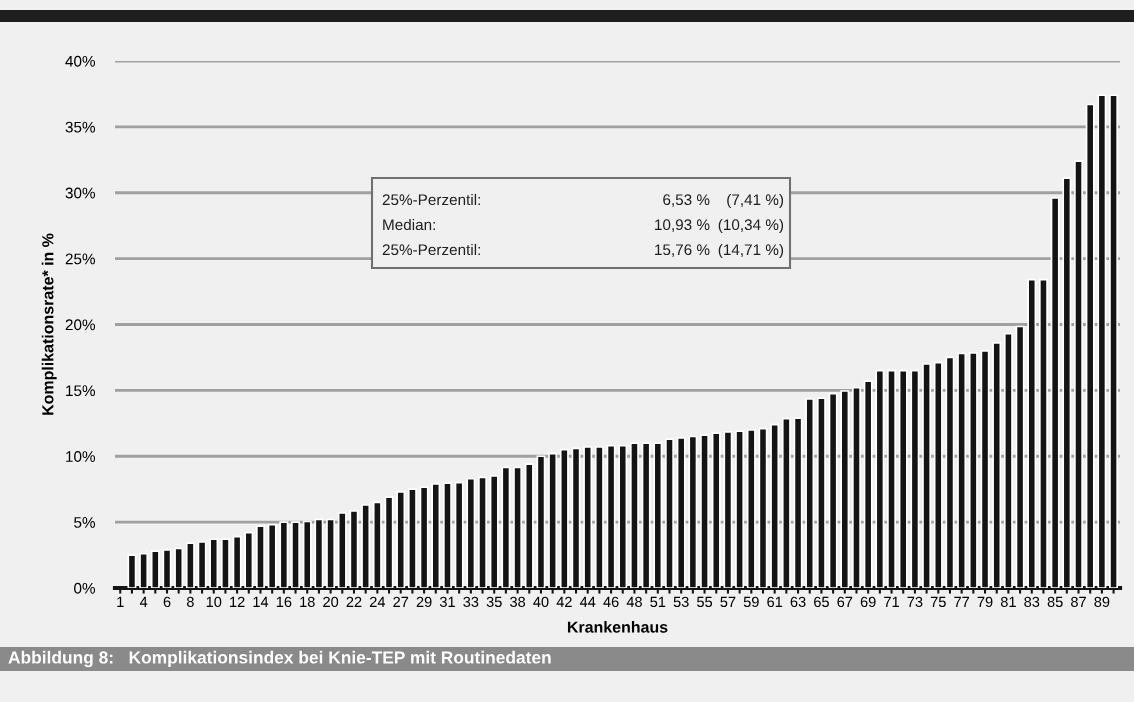 The image size is (1134, 702). What do you see at coordinates (682, 250) in the screenshot?
I see `annotation: 15,76 %` at bounding box center [682, 250].